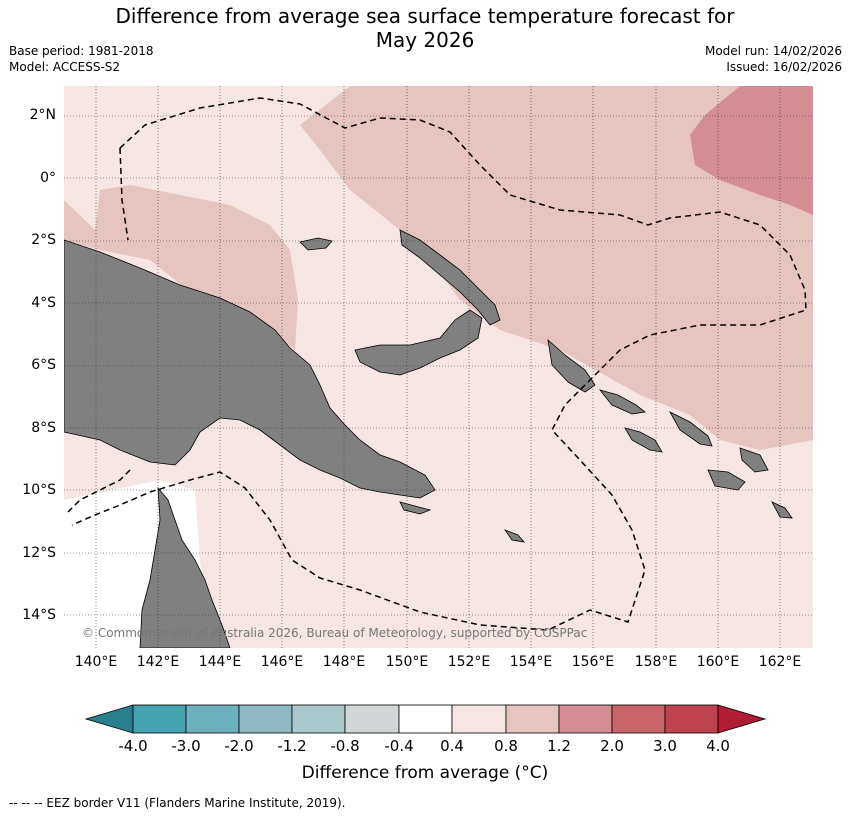 This screenshot has width=850, height=816. I want to click on base-period: Base period: 1981-2018, so click(81, 51).